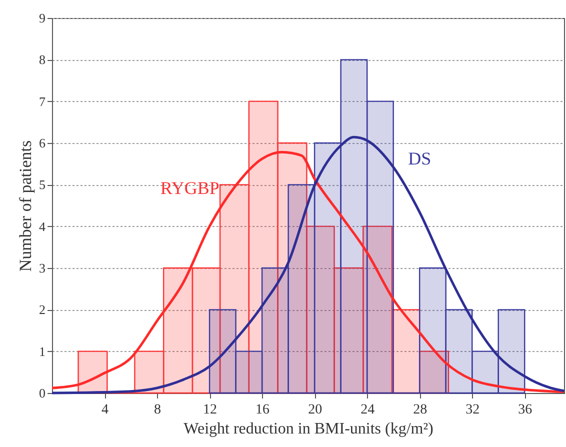  I want to click on x-tick-label: 28, so click(420, 410).